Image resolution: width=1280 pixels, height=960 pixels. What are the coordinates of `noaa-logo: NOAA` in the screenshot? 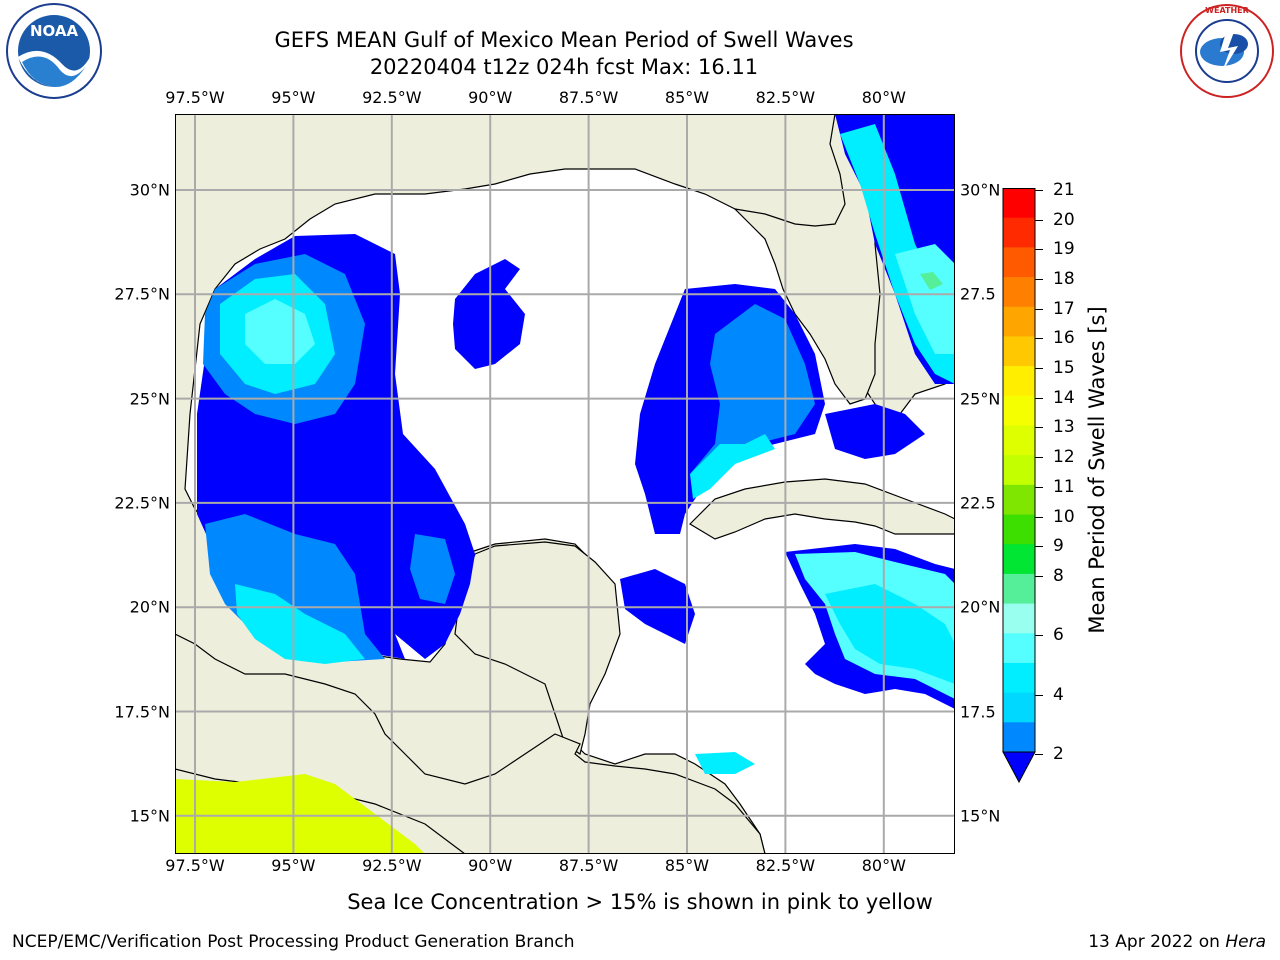 It's located at (54, 51).